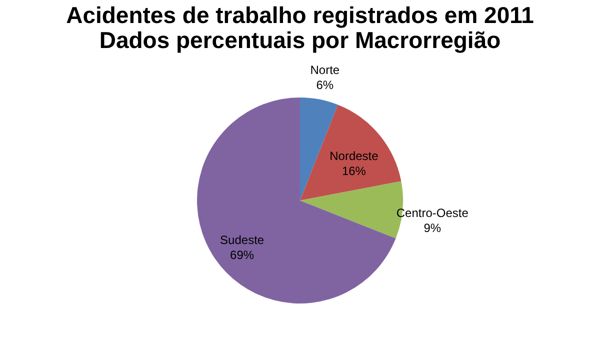 This screenshot has width=600, height=349. What do you see at coordinates (433, 228) in the screenshot?
I see `data-label: 9%` at bounding box center [433, 228].